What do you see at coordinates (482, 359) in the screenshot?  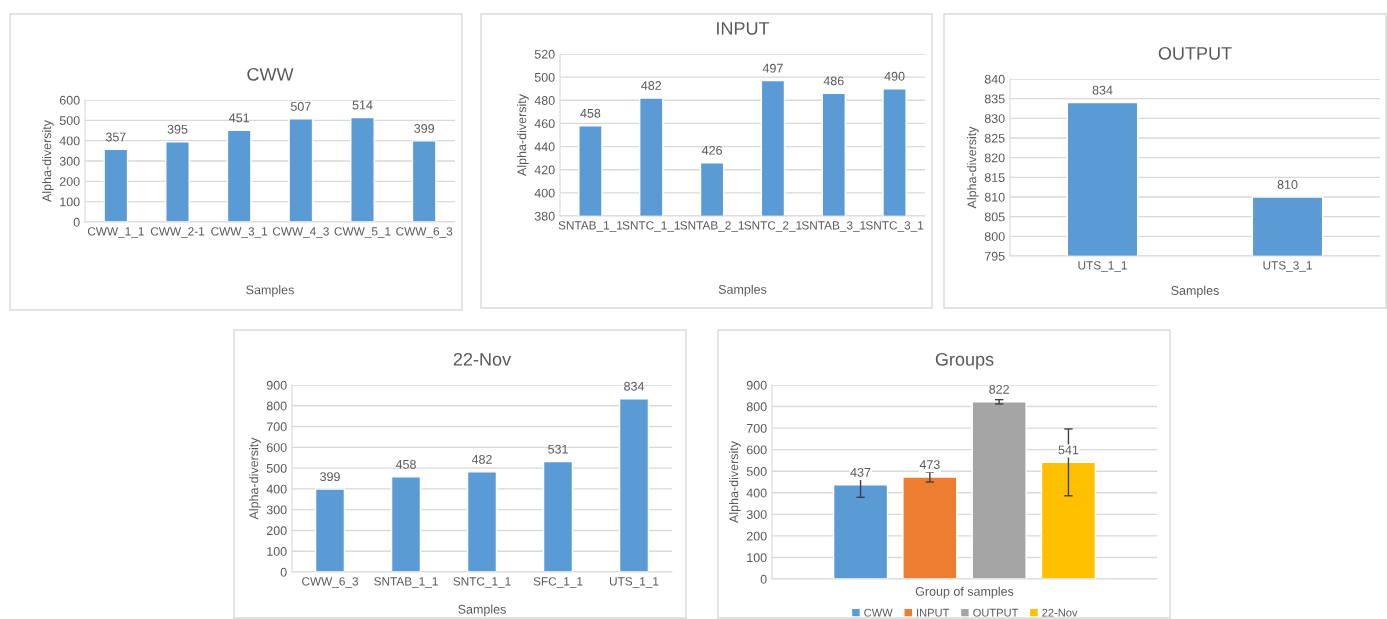 I see `chart-title: 22-Nov` at bounding box center [482, 359].